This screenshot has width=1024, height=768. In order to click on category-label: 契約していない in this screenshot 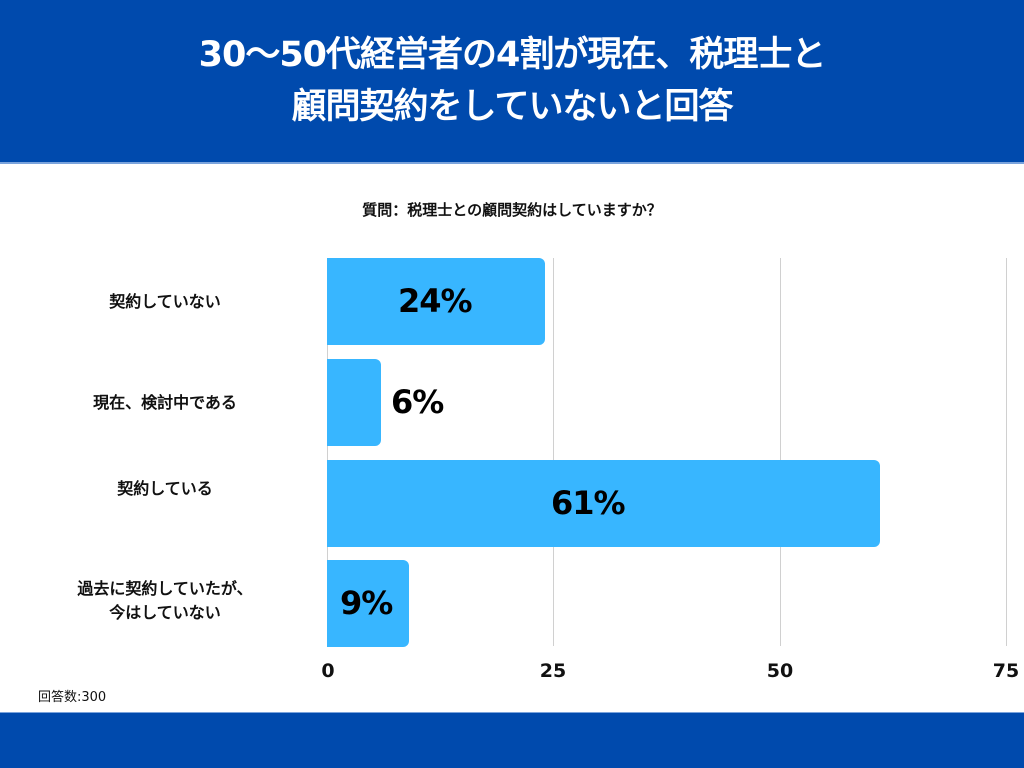, I will do `click(165, 301)`.